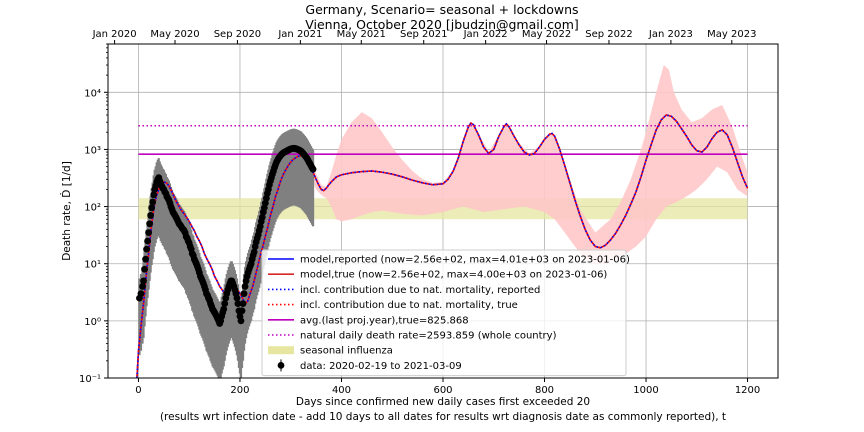  Describe the element at coordinates (546, 34) in the screenshot. I see `top-tick-label: May 2022` at that location.